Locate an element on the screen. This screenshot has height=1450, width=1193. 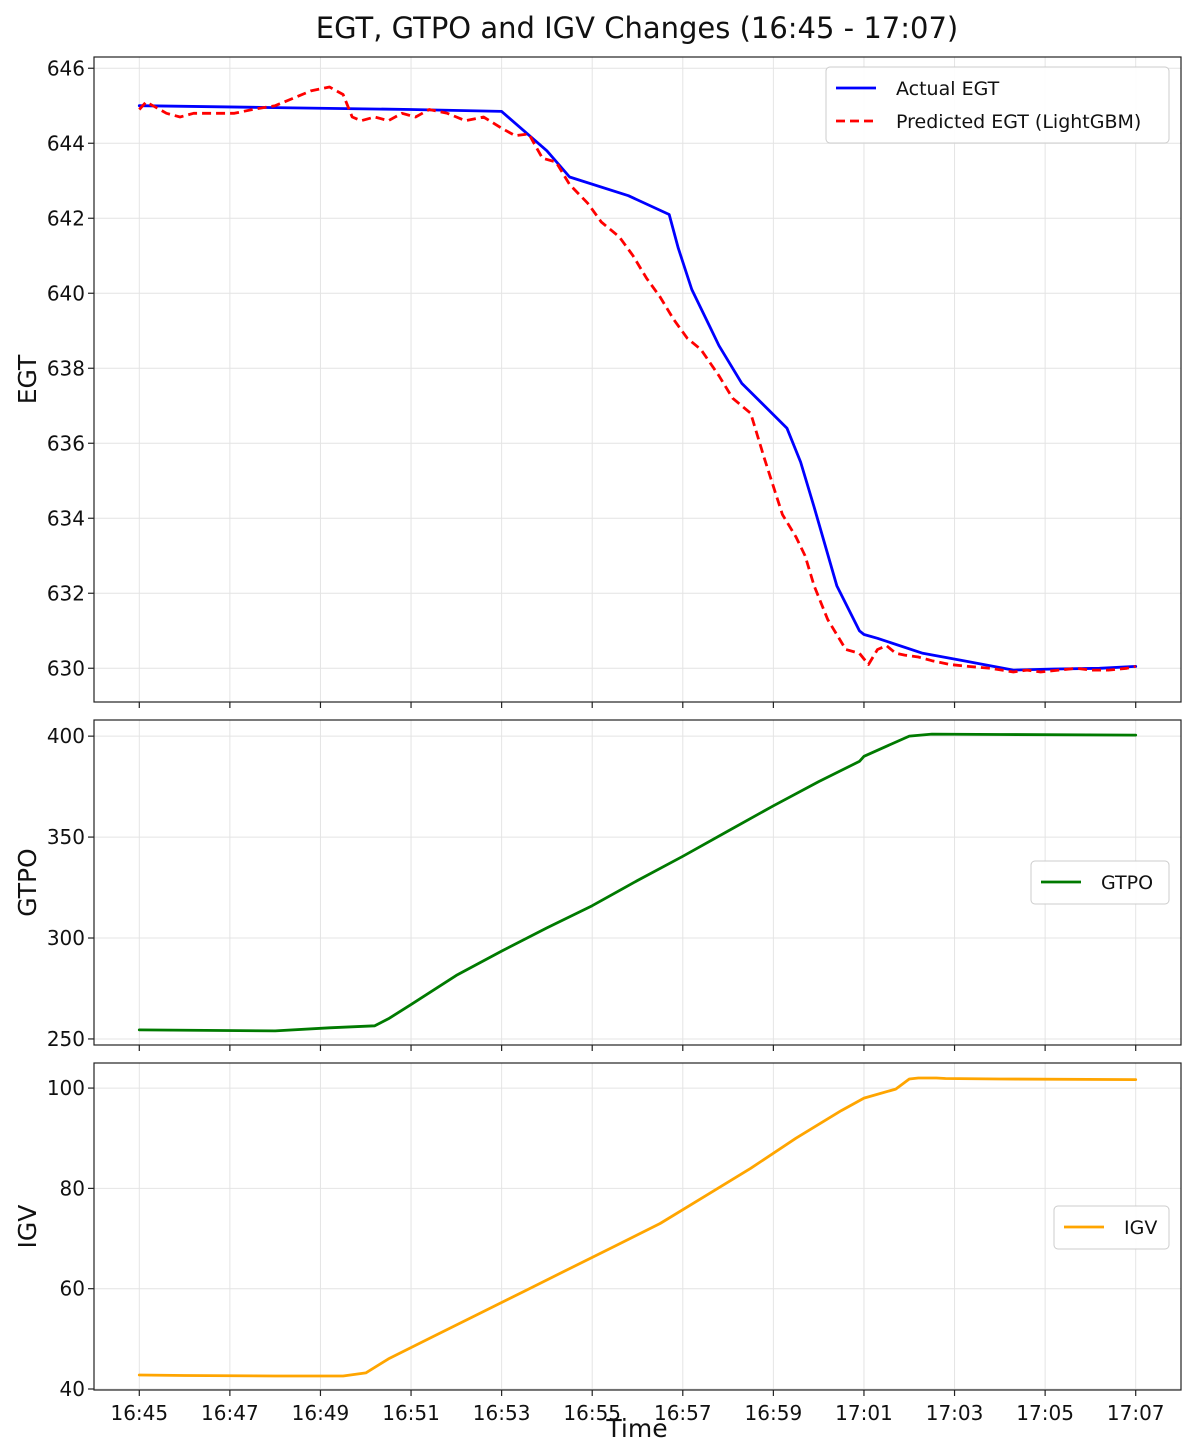
y-tick-label: 350 is located at coordinates (66, 837).